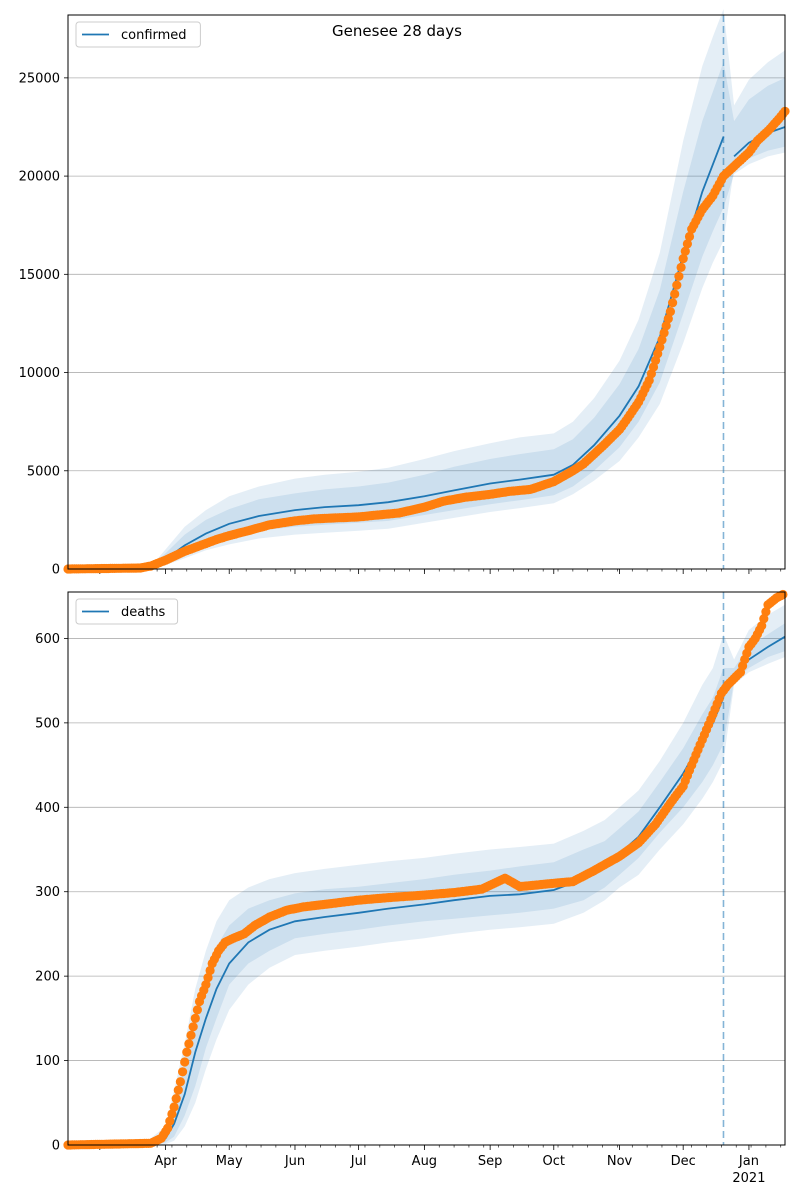  Describe the element at coordinates (39, 275) in the screenshot. I see `y-tick-label: 15000` at that location.